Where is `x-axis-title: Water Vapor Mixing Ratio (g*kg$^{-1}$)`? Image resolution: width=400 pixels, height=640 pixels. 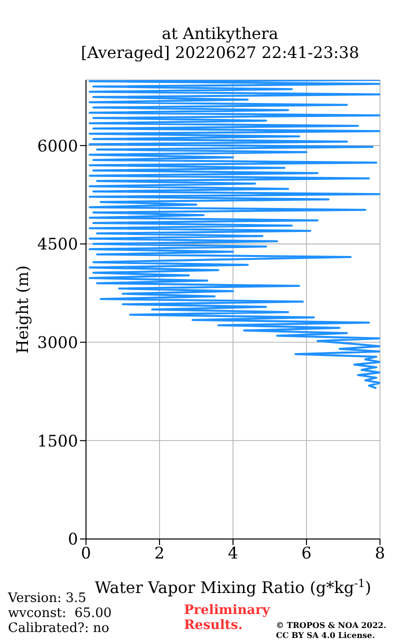
x-axis-title: Water Vapor Mixing Ratio (g*kg$^{-1}$) is located at coordinates (233, 586).